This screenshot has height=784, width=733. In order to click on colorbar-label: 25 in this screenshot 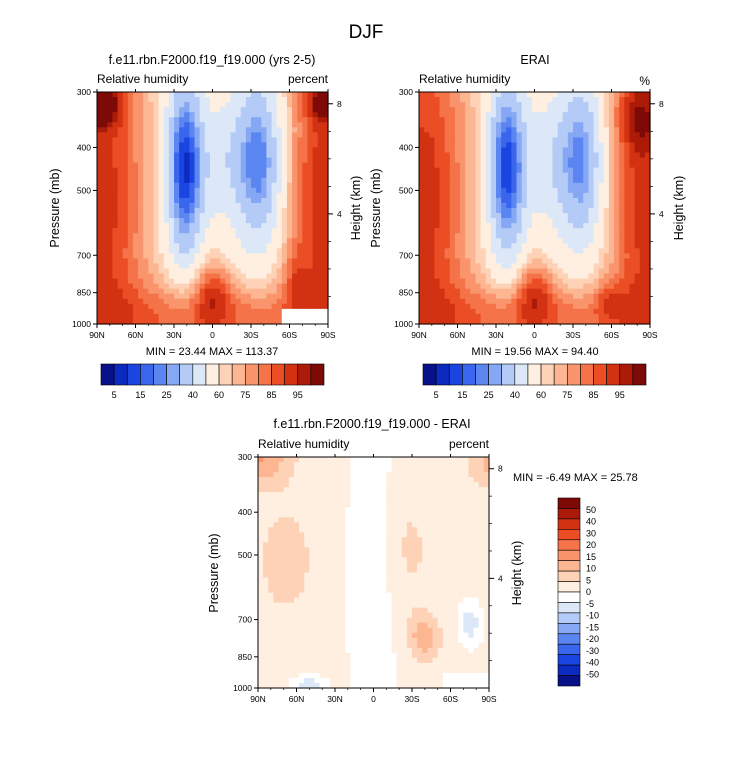, I will do `click(489, 395)`.